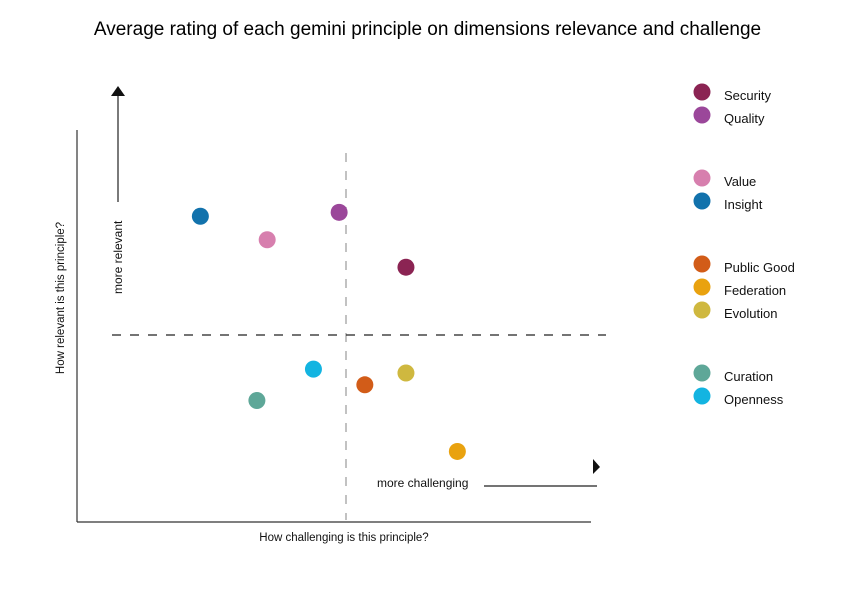  Describe the element at coordinates (740, 181) in the screenshot. I see `legend-label-value: Value` at that location.